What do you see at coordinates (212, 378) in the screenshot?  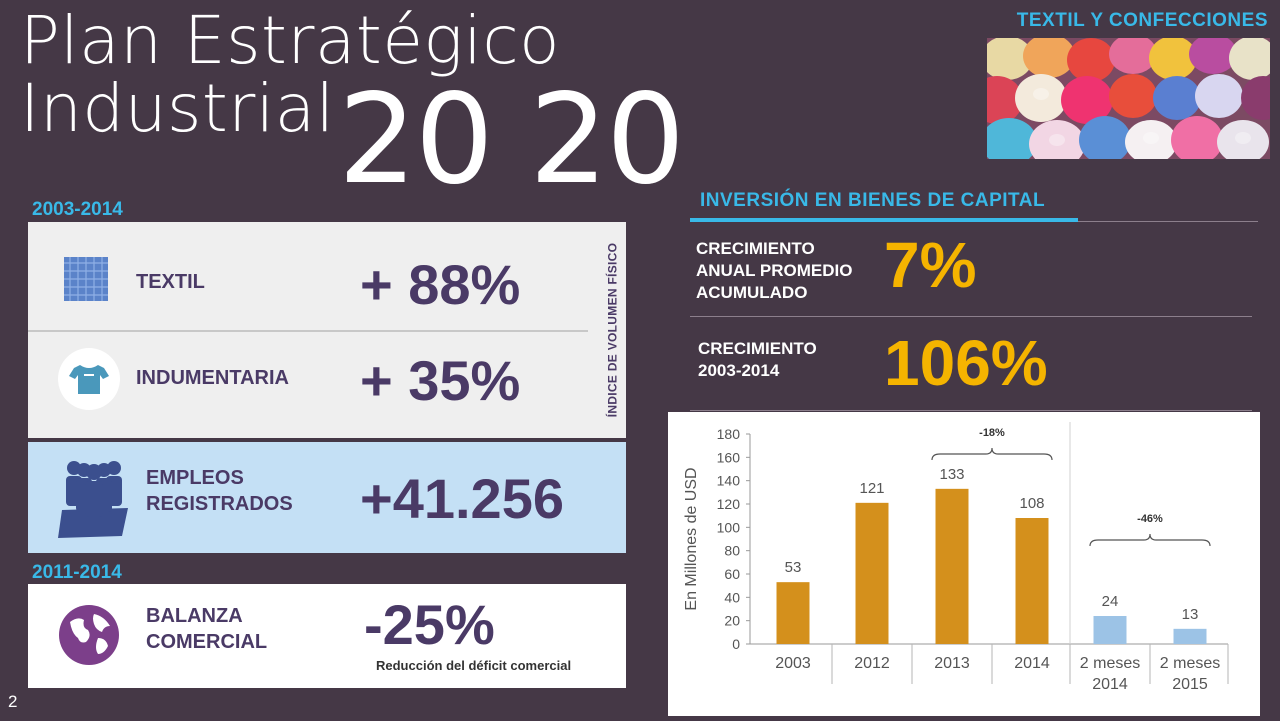 I see `indumentaria-label: INDUMENTARIA` at bounding box center [212, 378].